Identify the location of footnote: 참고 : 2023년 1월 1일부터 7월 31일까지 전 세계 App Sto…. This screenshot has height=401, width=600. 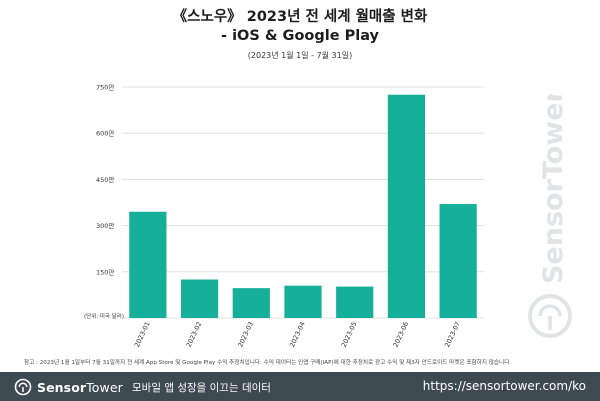
(268, 363).